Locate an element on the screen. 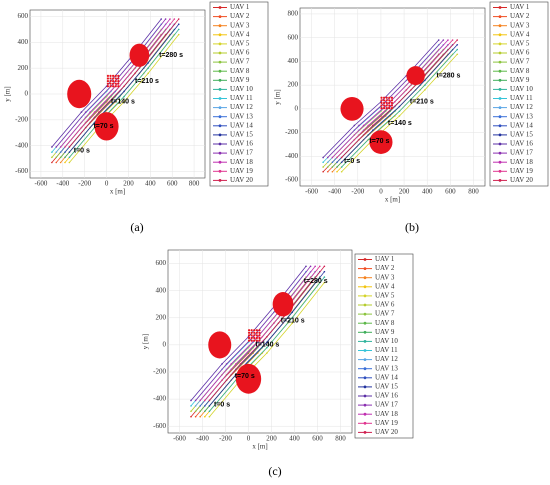 The height and width of the screenshot is (485, 550). legend-label: UAV 4 is located at coordinates (240, 34).